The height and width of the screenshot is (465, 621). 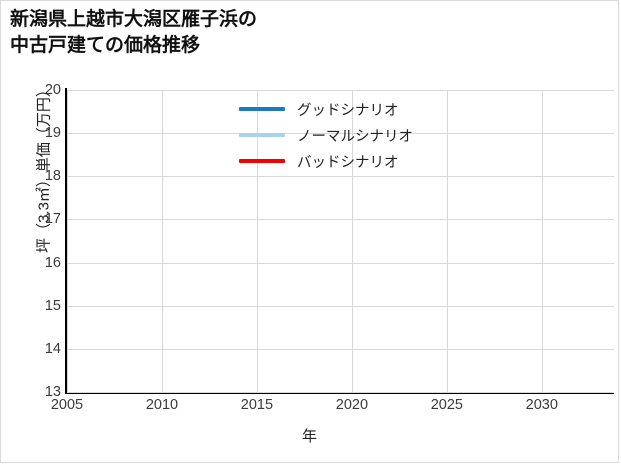 What do you see at coordinates (162, 405) in the screenshot?
I see `x-tick-label: 2010` at bounding box center [162, 405].